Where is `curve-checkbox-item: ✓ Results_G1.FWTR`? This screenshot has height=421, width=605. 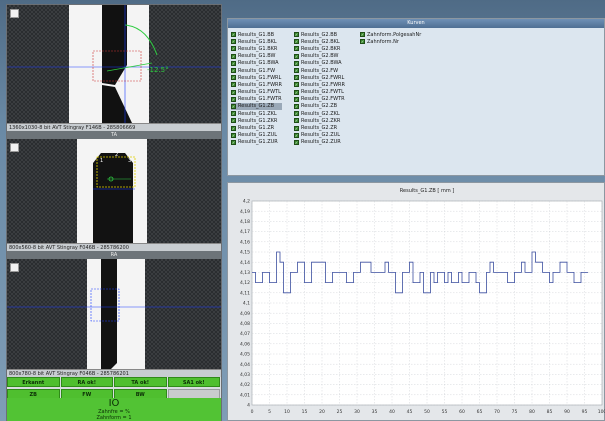 curve-checkbox-item: ✓ Results_G1.FWTR is located at coordinates (256, 99).